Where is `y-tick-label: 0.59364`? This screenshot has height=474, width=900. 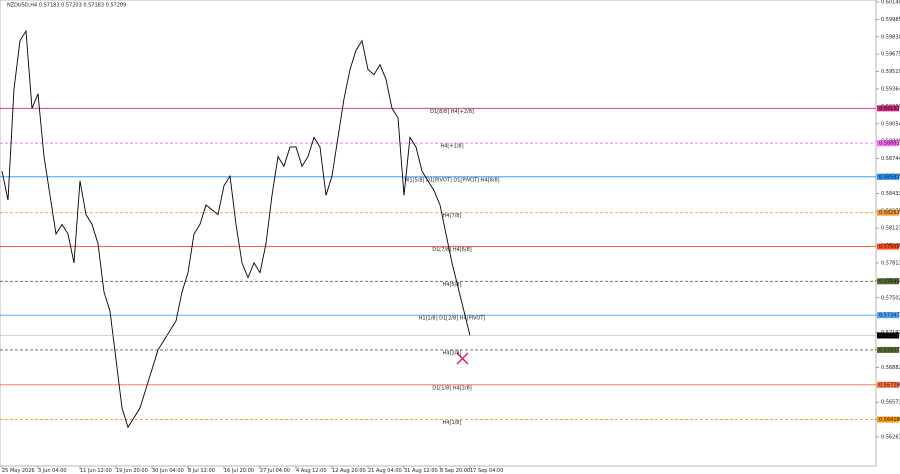 y-tick-label: 0.59364 is located at coordinates (890, 90).